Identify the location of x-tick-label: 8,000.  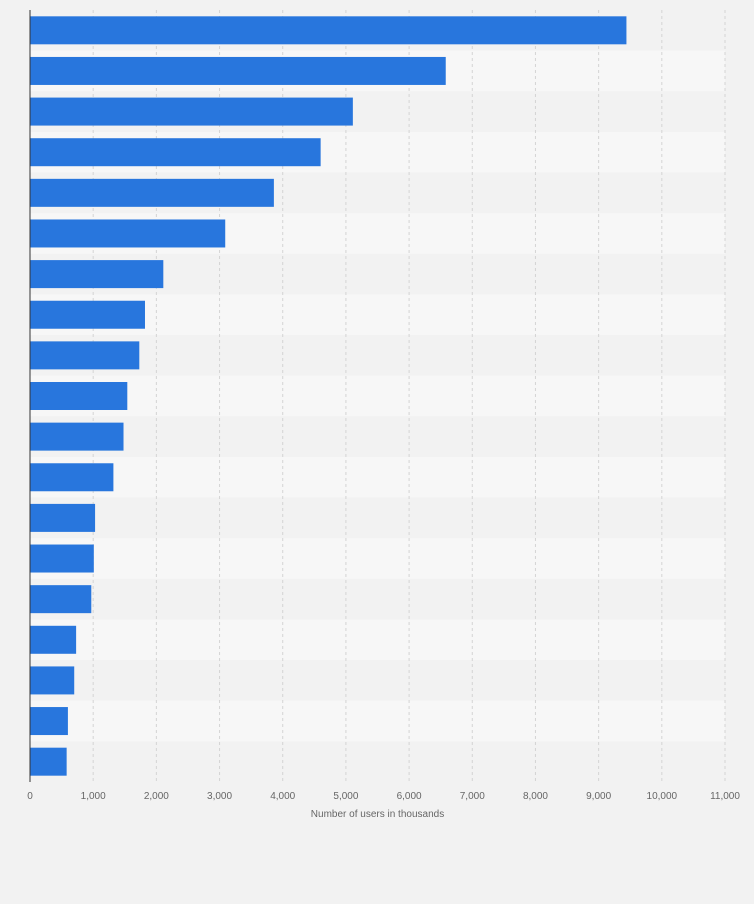
(535, 796).